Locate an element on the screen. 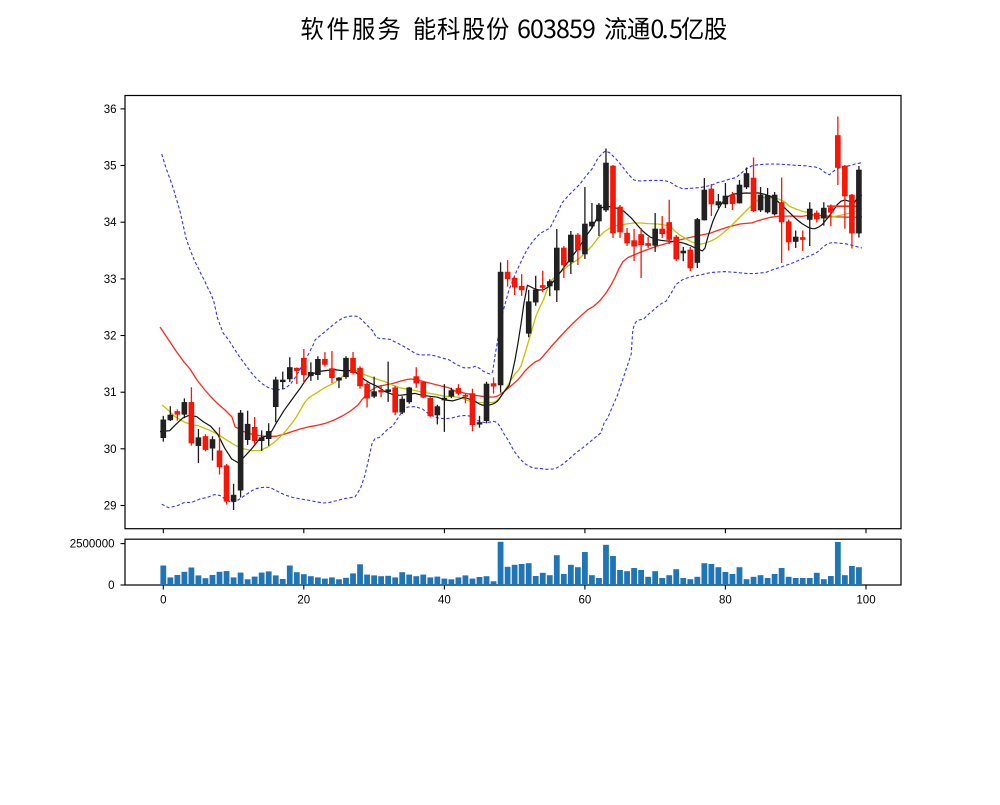  svg-text: 80 is located at coordinates (725, 601).